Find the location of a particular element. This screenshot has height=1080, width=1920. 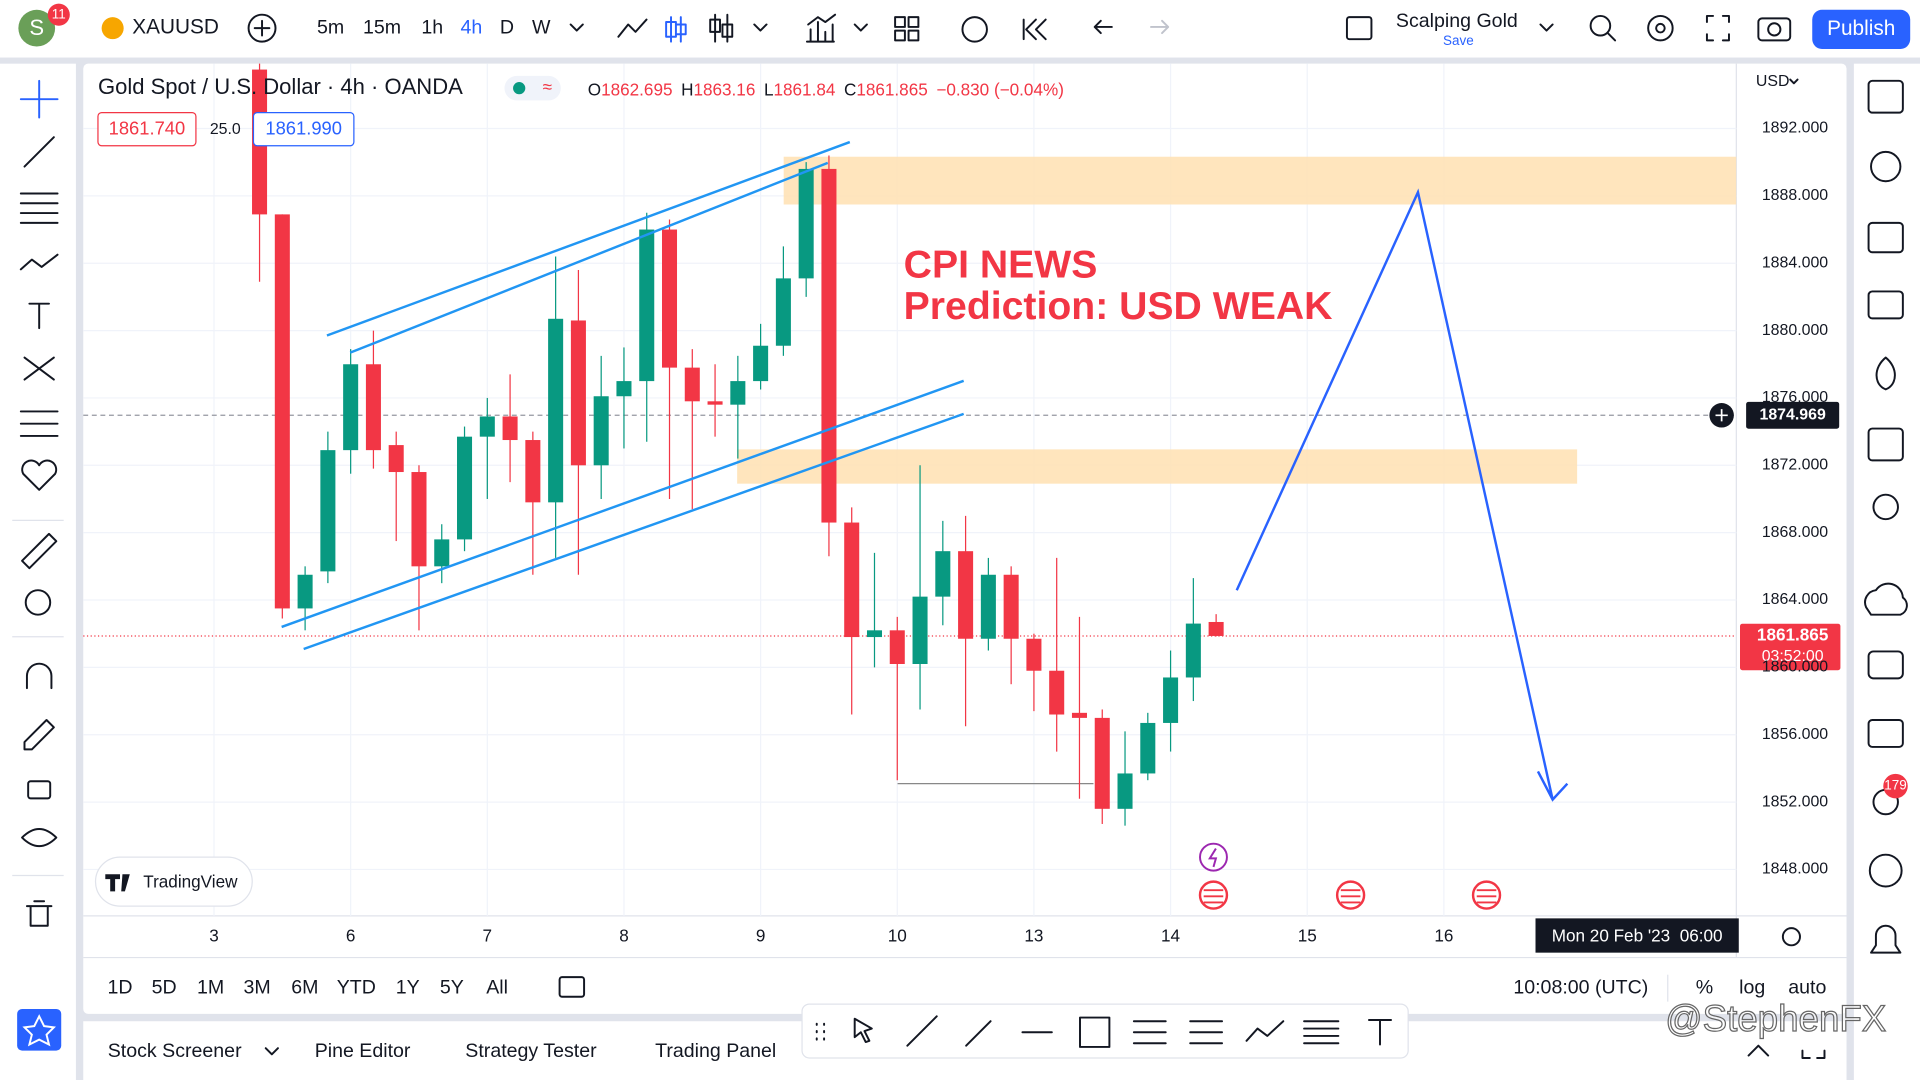

interval-menu is located at coordinates (576, 27).